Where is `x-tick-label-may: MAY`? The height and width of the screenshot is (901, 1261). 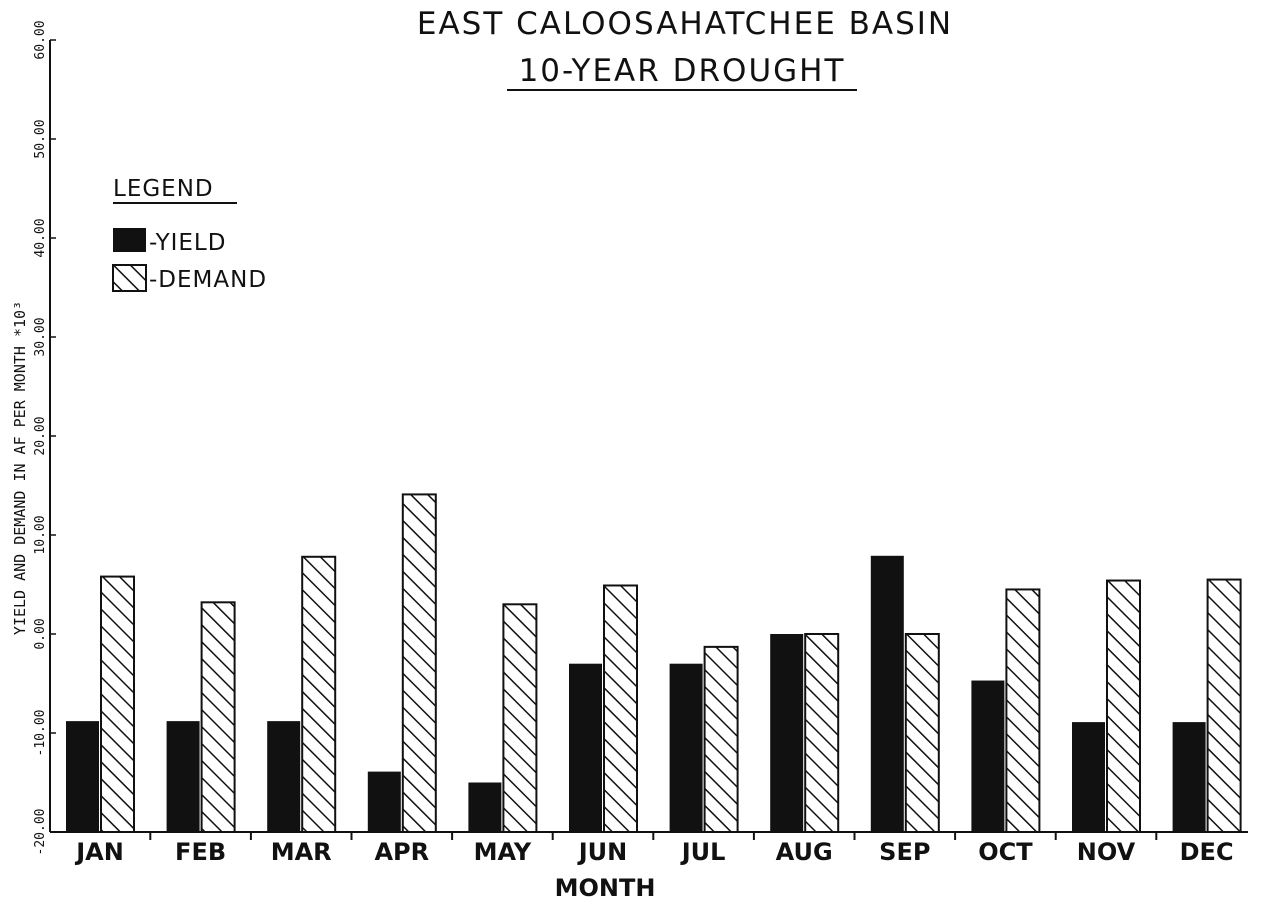
x-tick-label-may: MAY is located at coordinates (503, 852).